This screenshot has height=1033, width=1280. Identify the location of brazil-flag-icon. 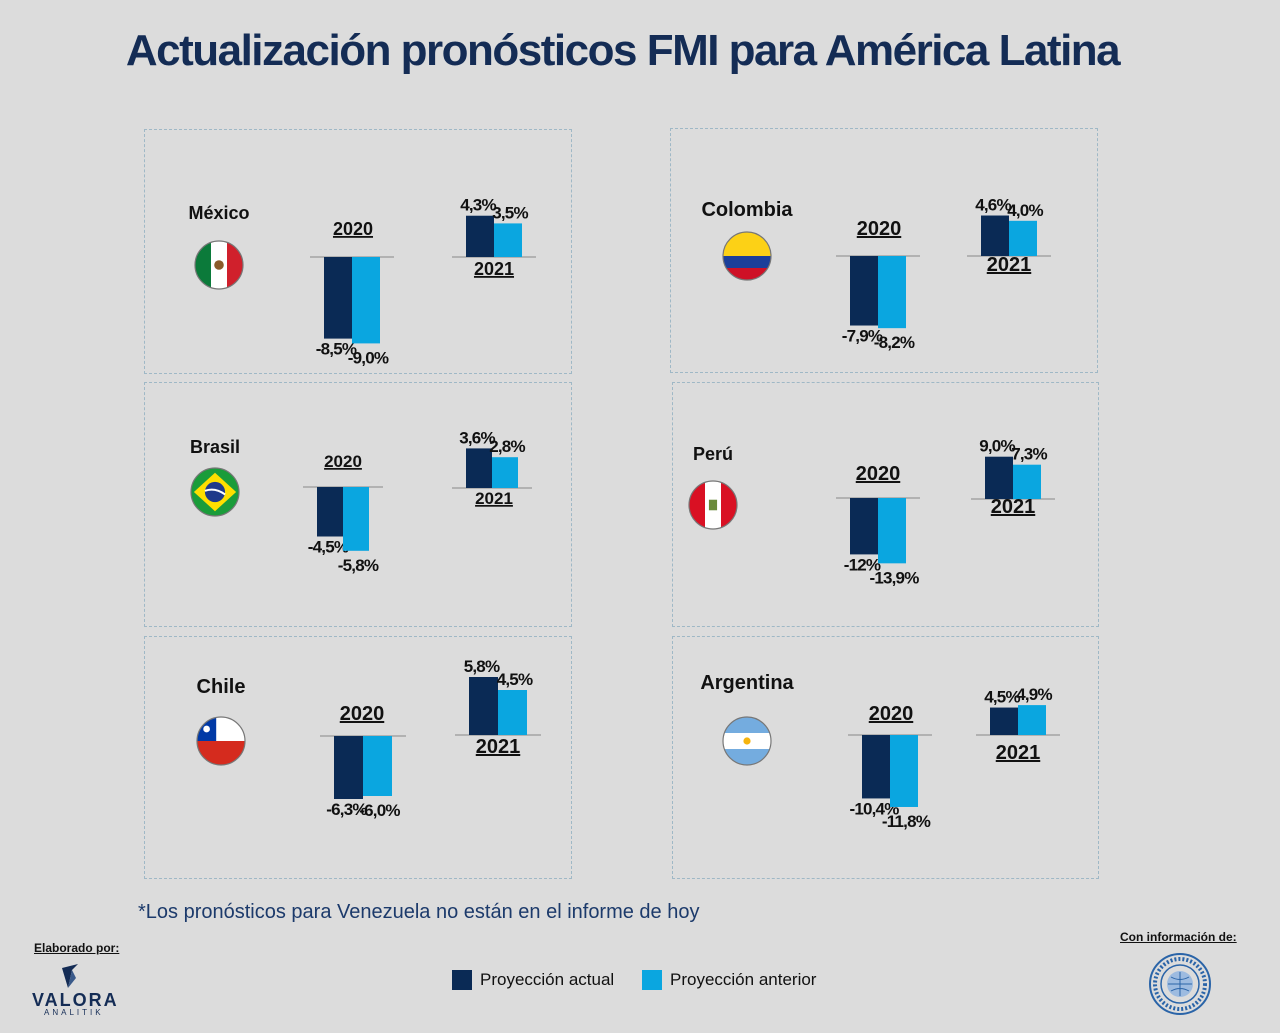
(215, 492).